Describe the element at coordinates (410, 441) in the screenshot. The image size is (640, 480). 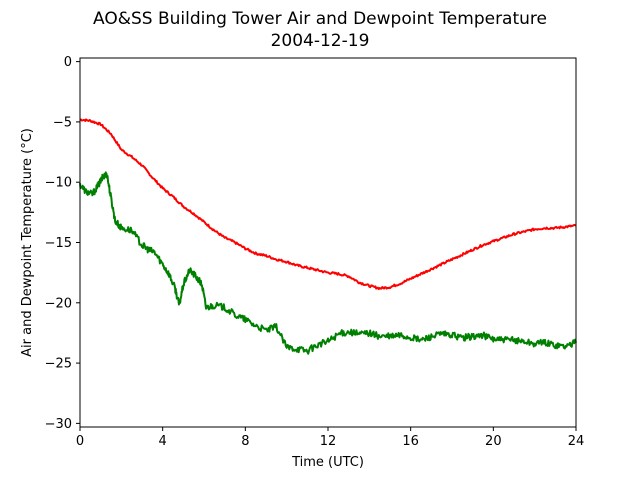
I see `x-tick-label: 16` at that location.